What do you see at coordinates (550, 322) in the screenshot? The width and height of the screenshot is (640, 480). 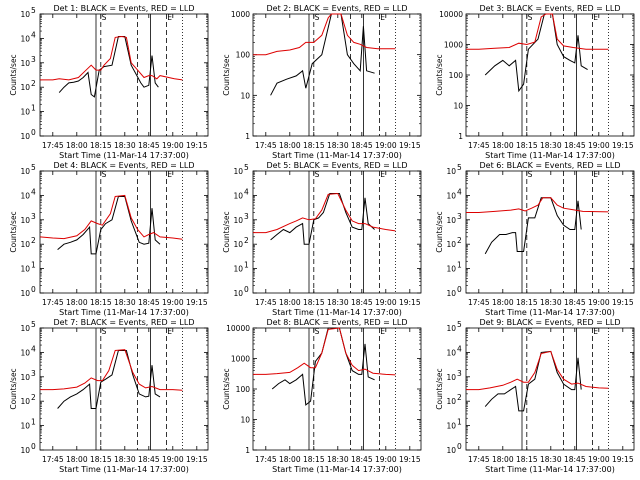 I see `panel-title: Det 9: BLACK = Events, RED = LLD` at bounding box center [550, 322].